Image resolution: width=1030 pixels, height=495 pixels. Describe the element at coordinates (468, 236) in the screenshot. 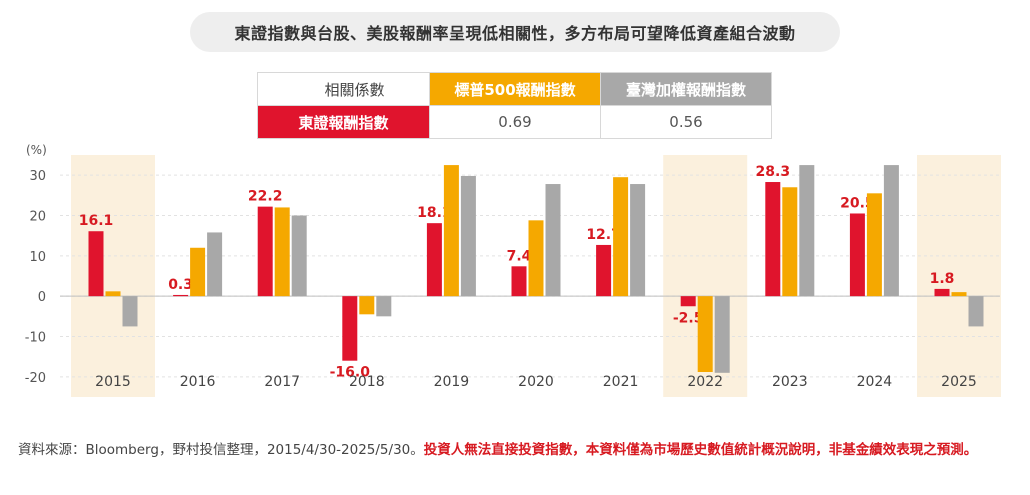

I see `bar-臺灣加權報酬指數-2019` at that location.